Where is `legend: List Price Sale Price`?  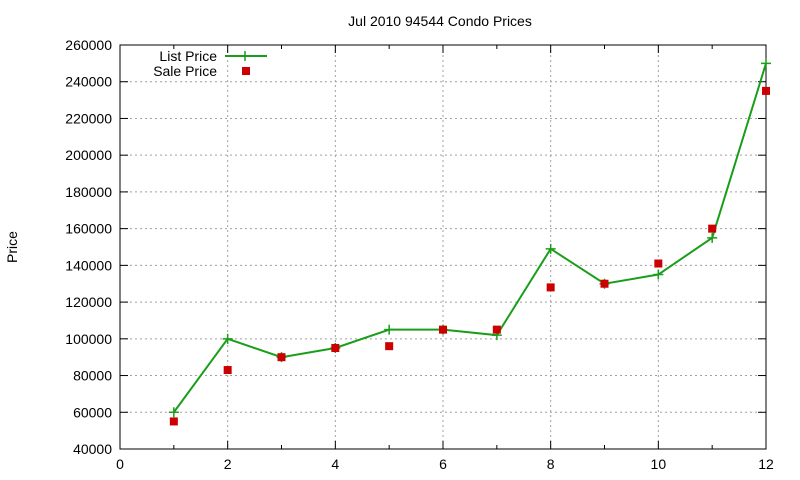
legend: List Price Sale Price is located at coordinates (210, 63).